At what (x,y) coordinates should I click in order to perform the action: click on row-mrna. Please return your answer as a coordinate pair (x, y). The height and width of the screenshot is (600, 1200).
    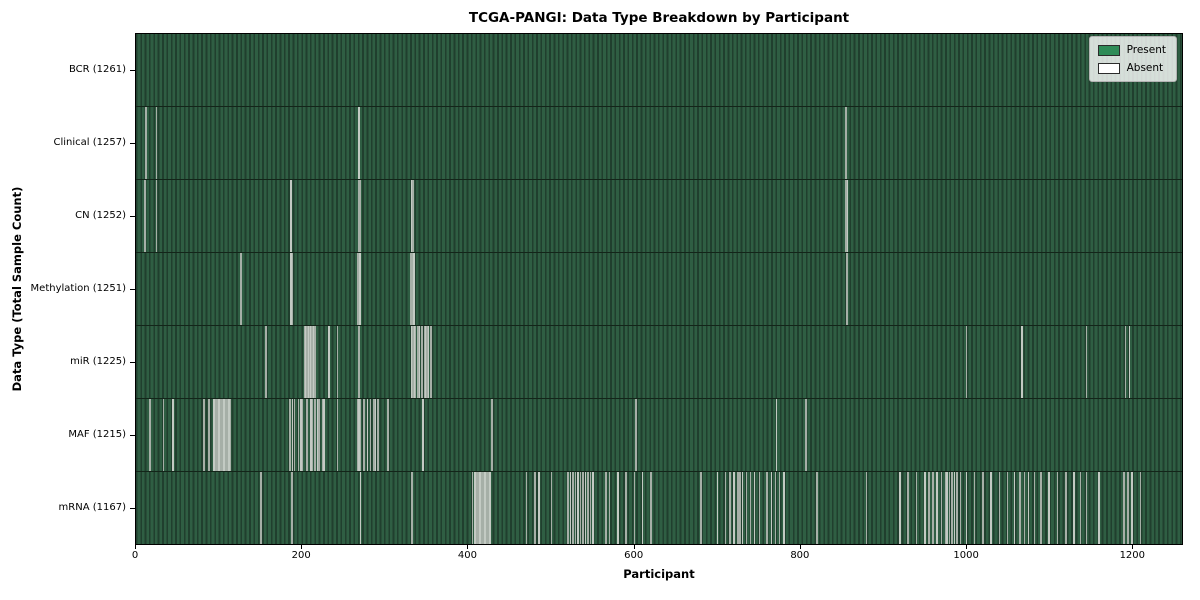
    Looking at the image, I should click on (659, 507).